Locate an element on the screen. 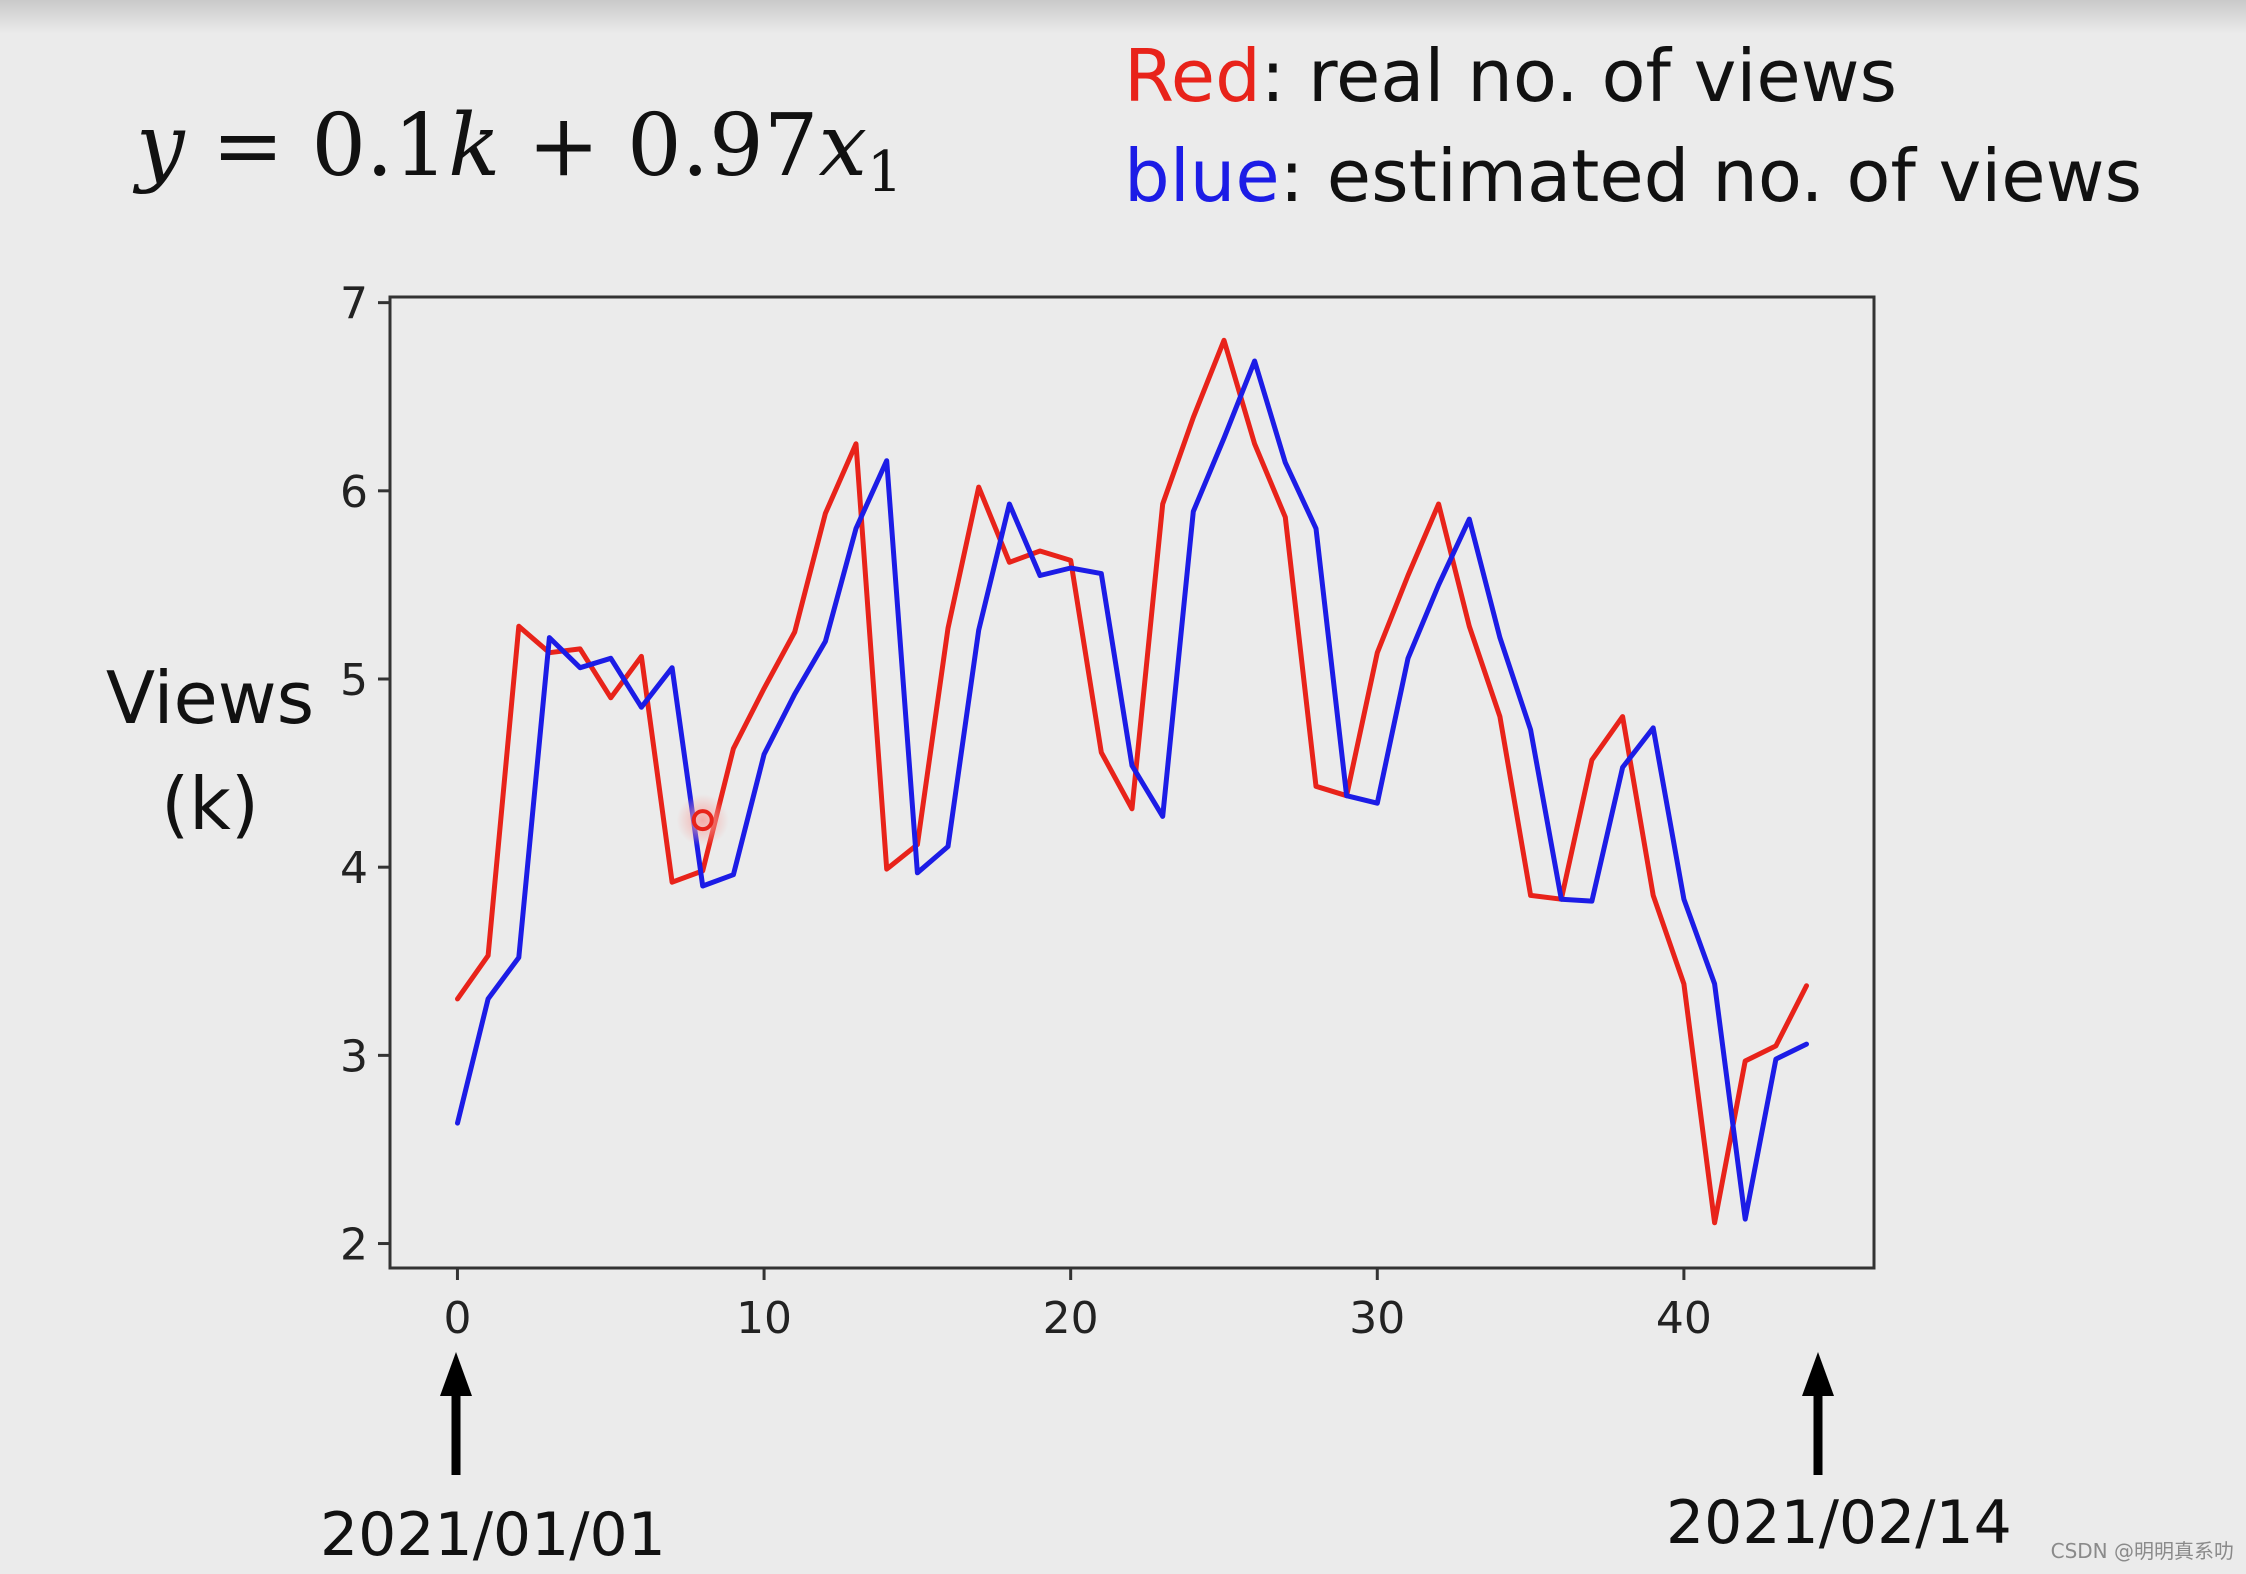 Image resolution: width=2246 pixels, height=1574 pixels. watermark: CSDN @明明真系叻 is located at coordinates (2142, 1551).